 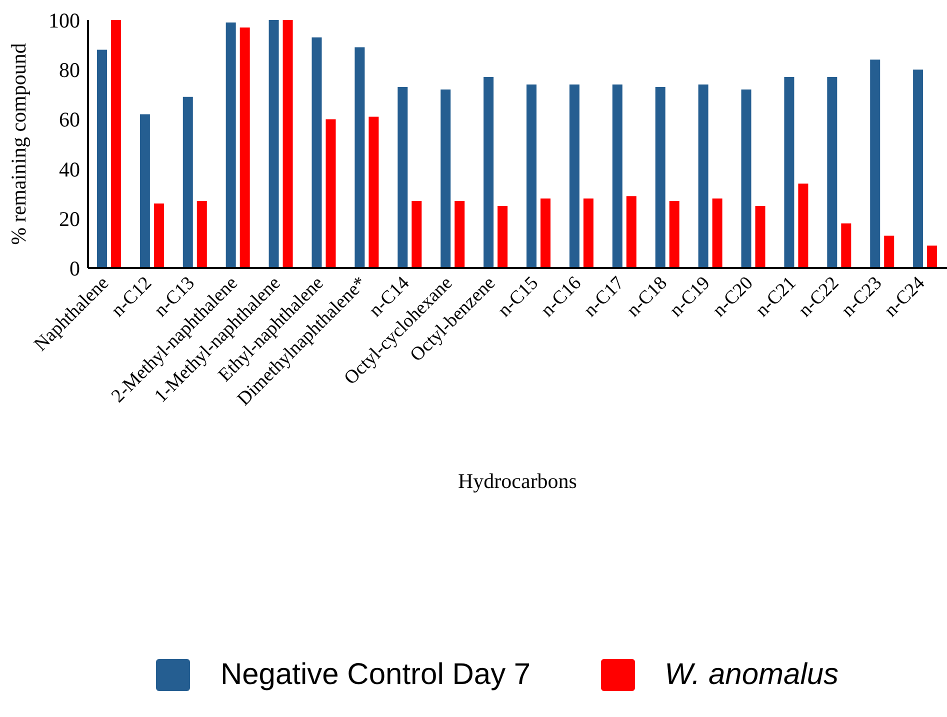 What do you see at coordinates (69, 169) in the screenshot?
I see `y-tick-label: 40` at bounding box center [69, 169].